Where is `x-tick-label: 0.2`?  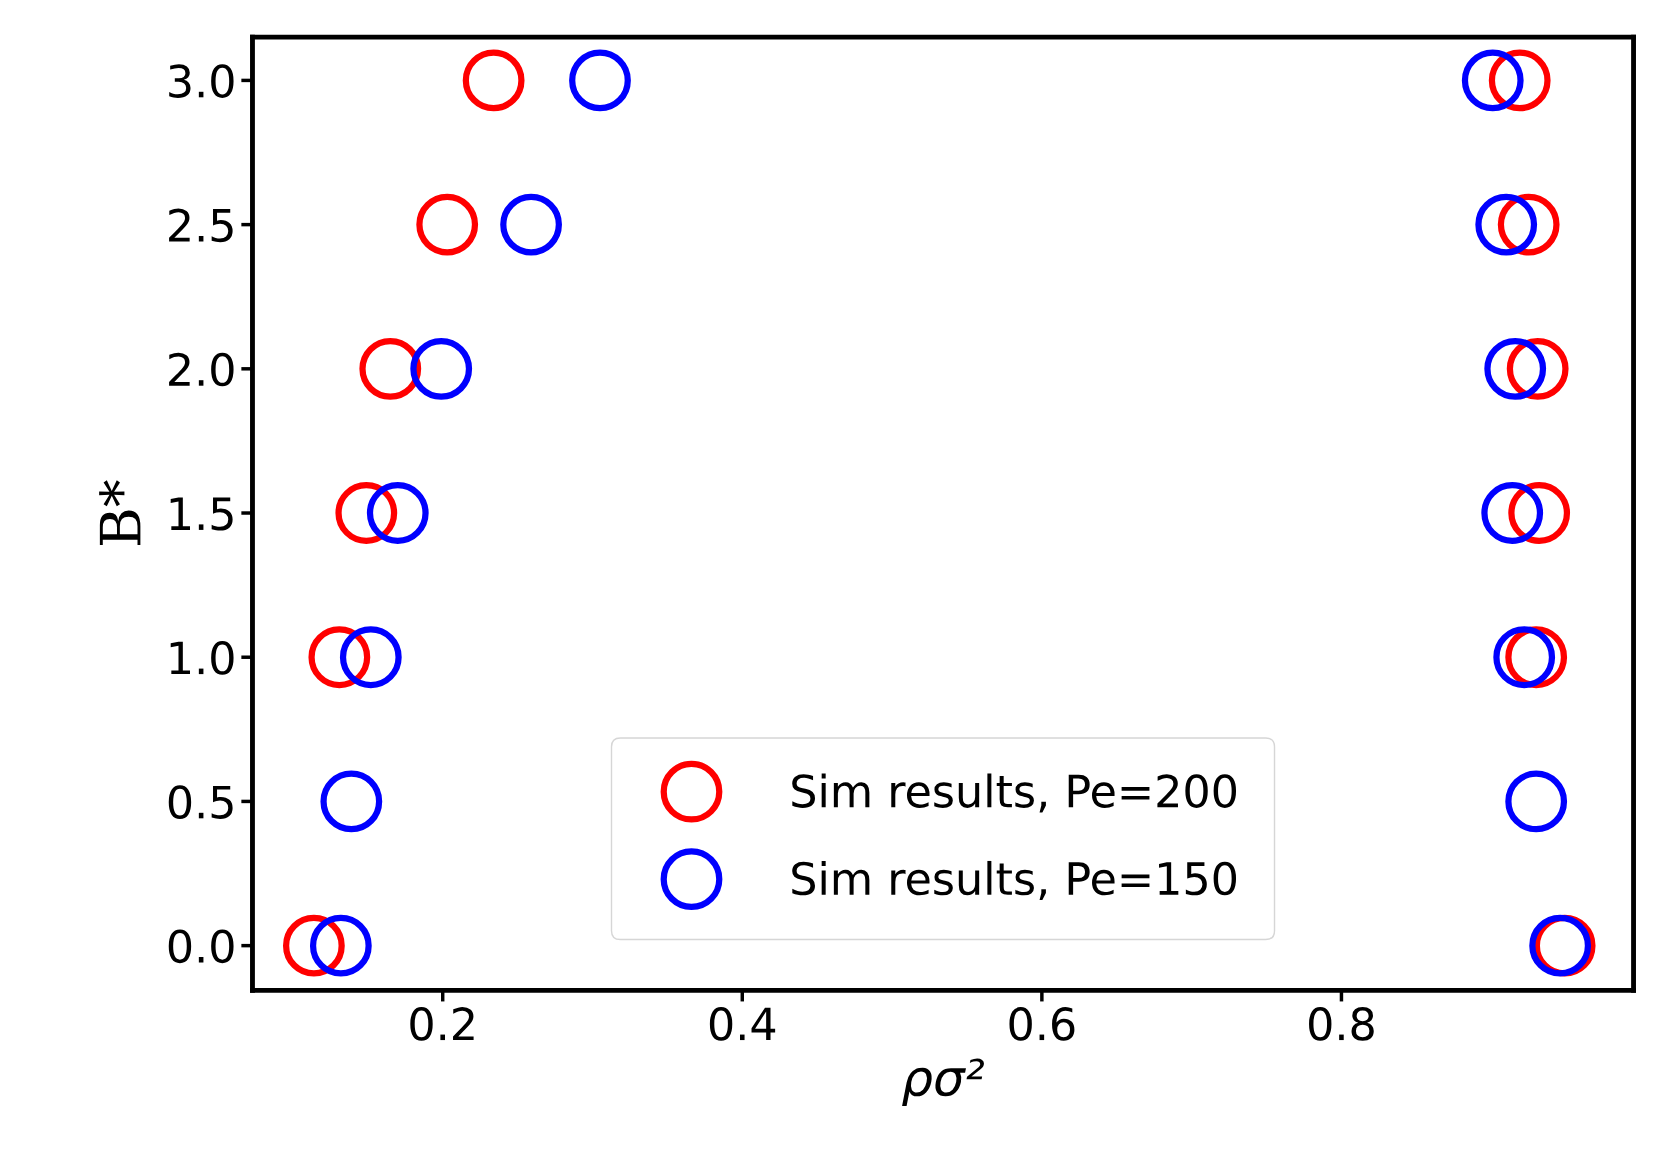 x-tick-label: 0.2 is located at coordinates (442, 1024).